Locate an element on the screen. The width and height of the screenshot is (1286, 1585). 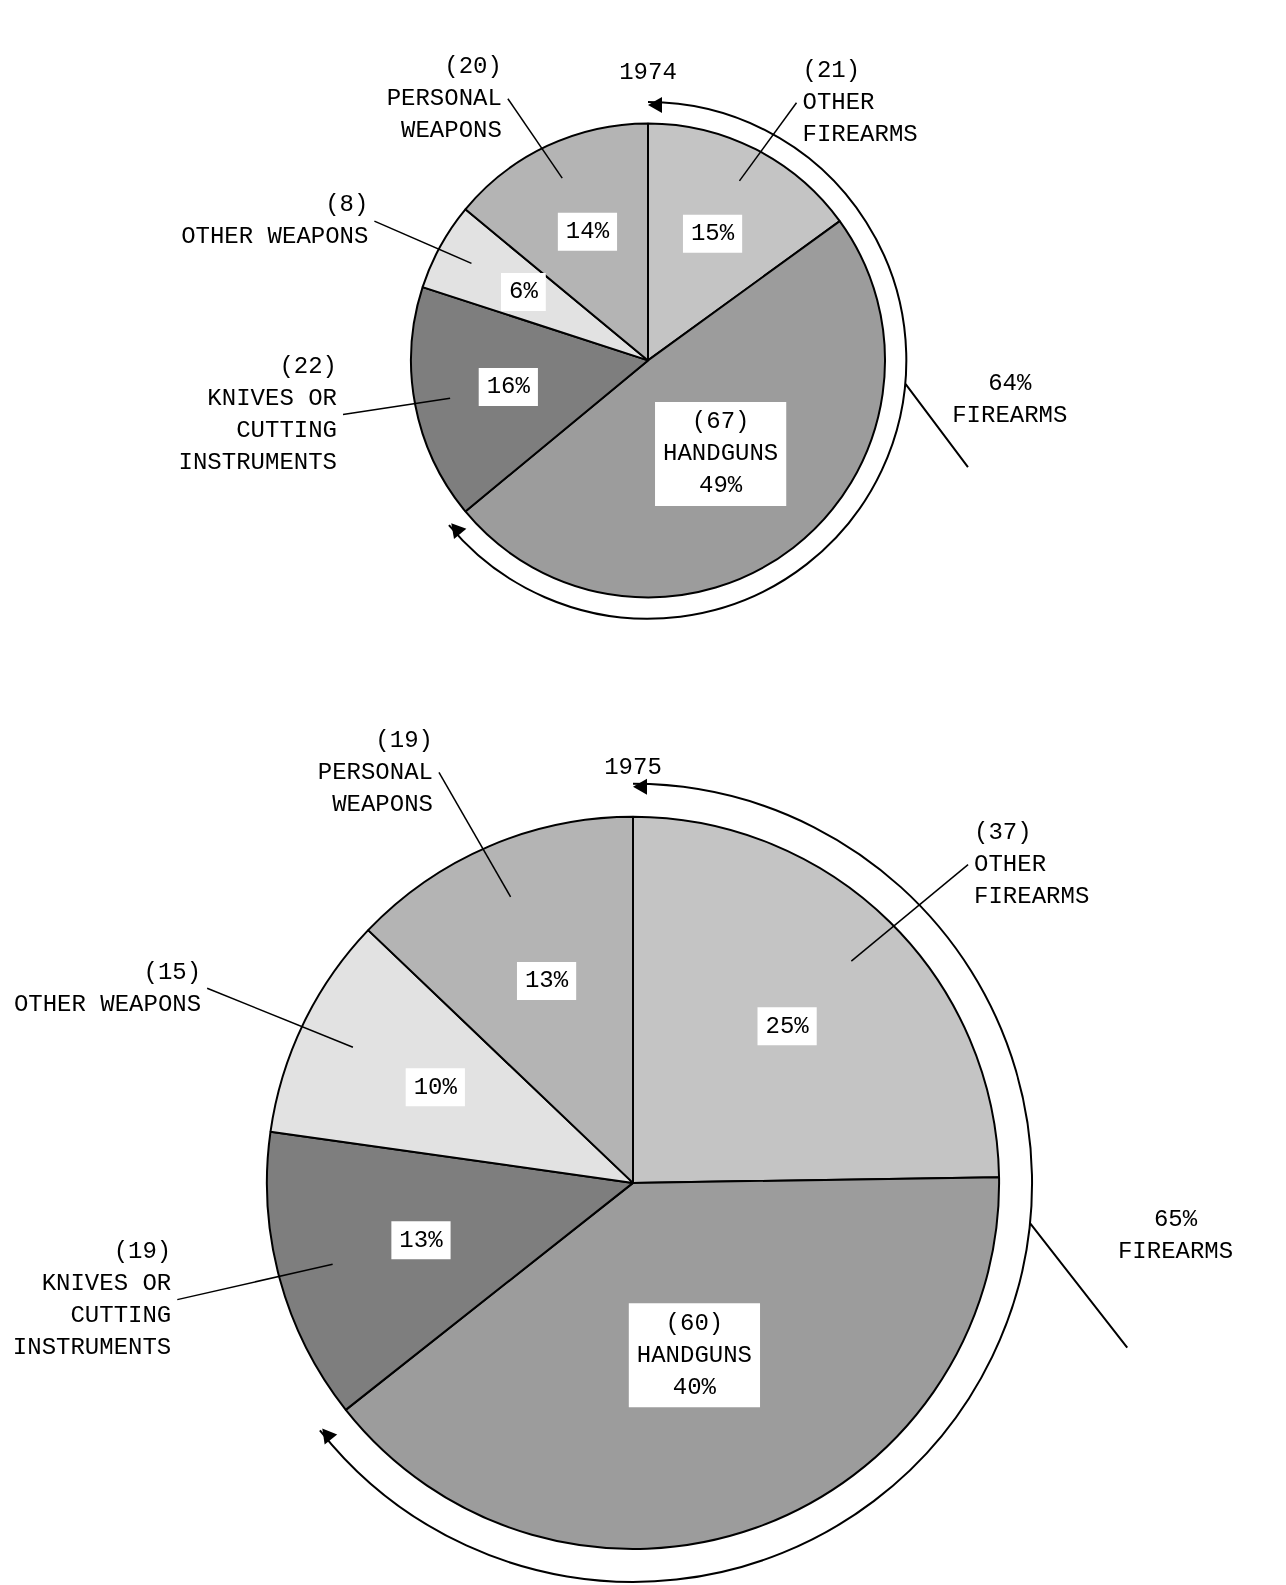
data-label: 15% is located at coordinates (712, 234).